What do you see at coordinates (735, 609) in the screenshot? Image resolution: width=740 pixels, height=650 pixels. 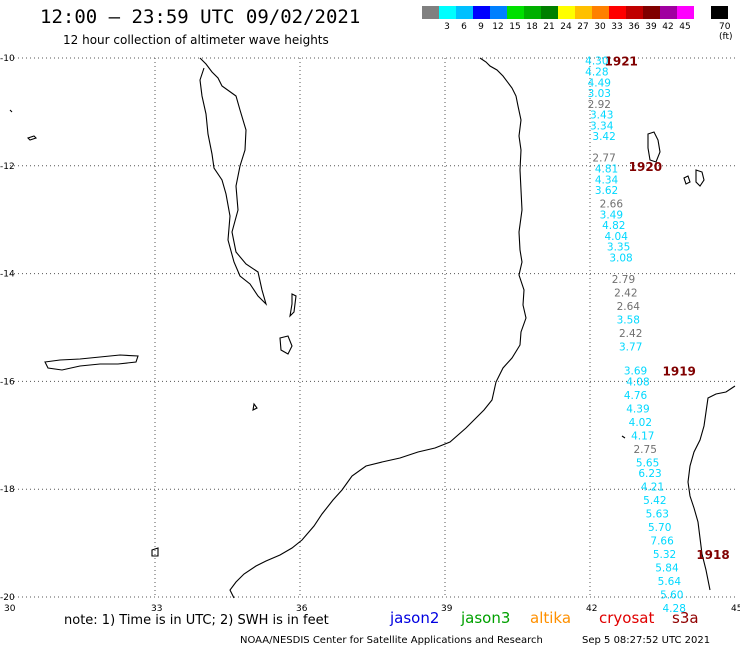 I see `longitude-tick-label: 45` at bounding box center [735, 609].